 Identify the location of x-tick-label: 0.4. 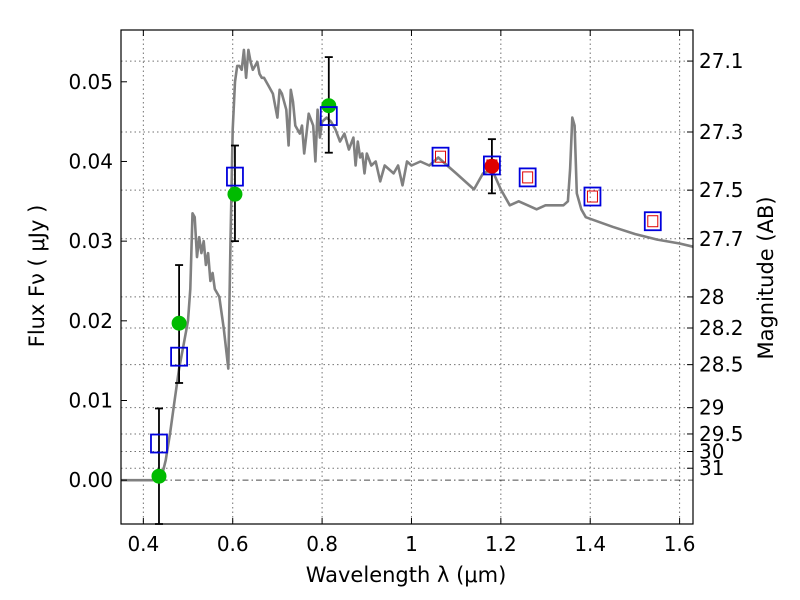
(143, 544).